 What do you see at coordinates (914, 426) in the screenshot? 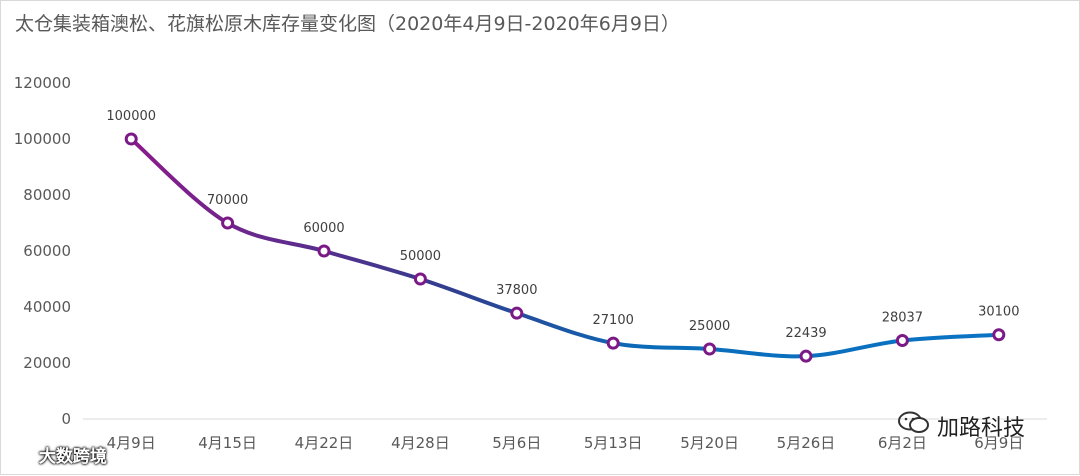
I see `wechat-icon` at bounding box center [914, 426].